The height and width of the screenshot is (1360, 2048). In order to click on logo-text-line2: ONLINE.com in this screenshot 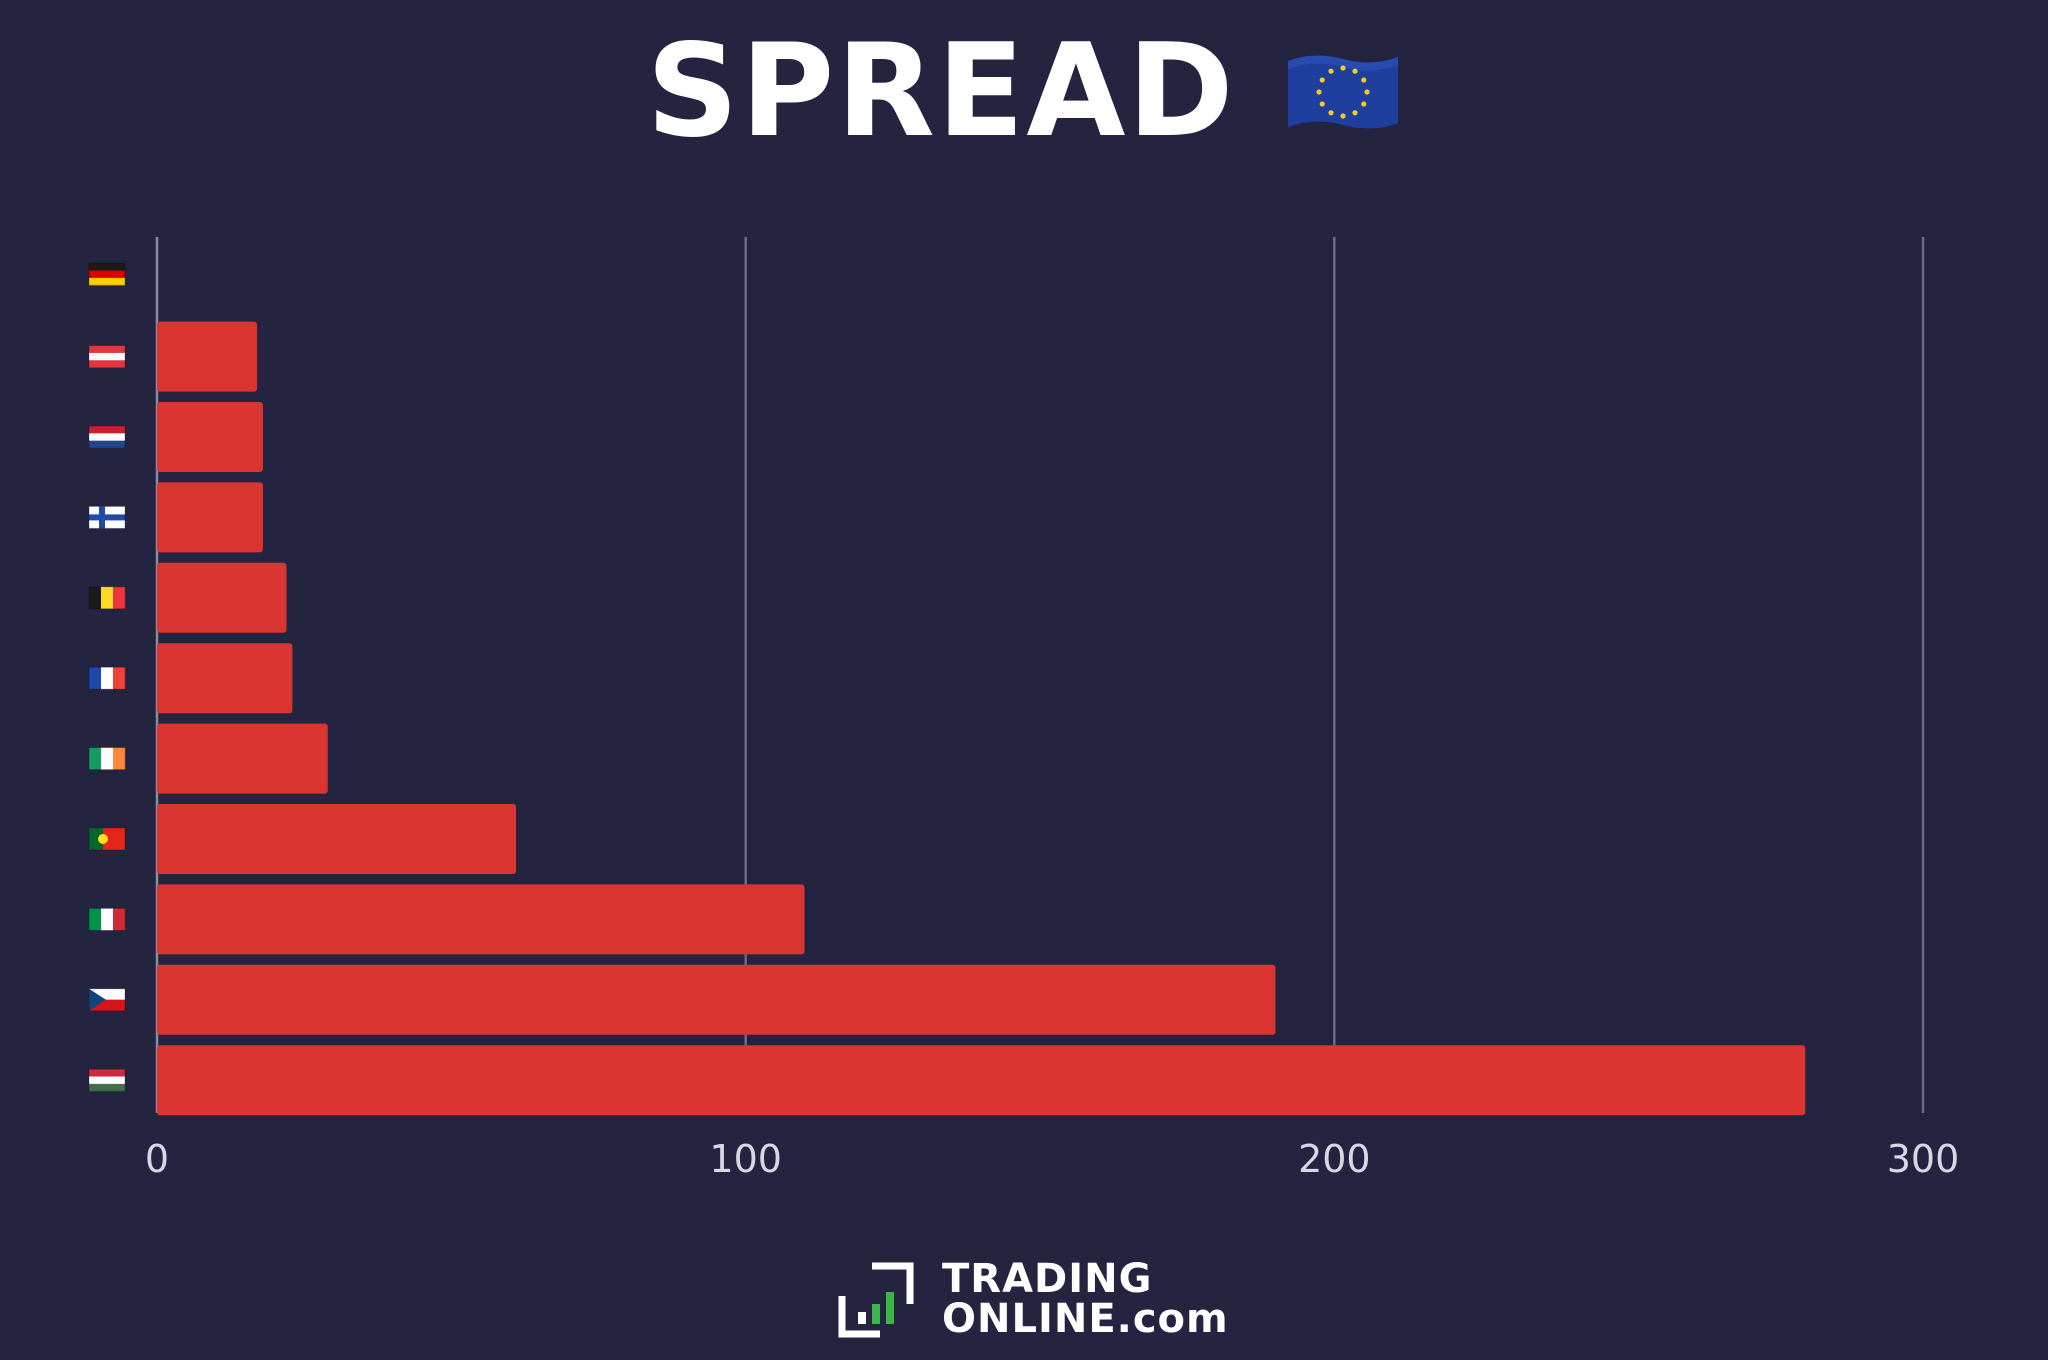, I will do `click(1085, 1319)`.